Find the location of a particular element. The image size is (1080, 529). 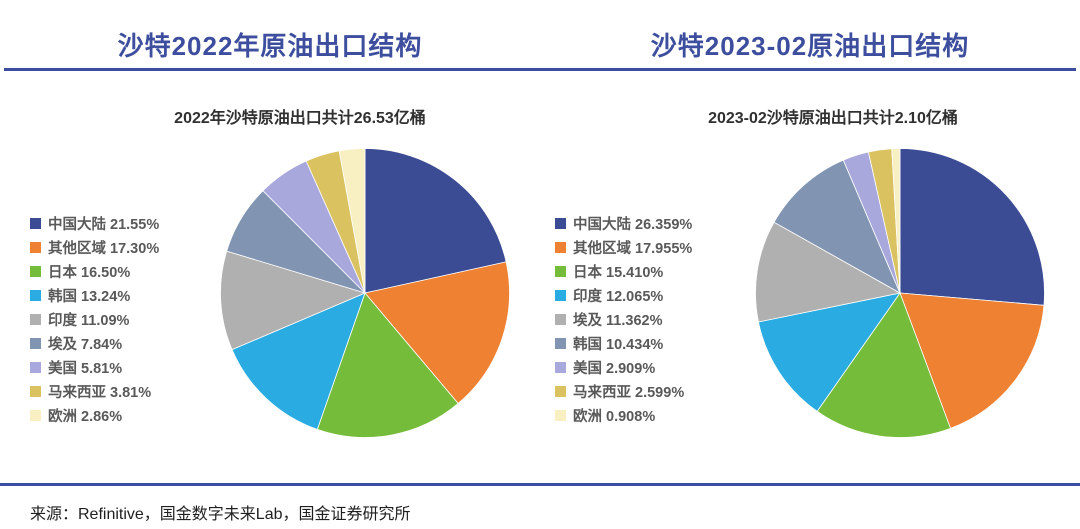

legend-item: 韩国 10.434% is located at coordinates (623, 343).